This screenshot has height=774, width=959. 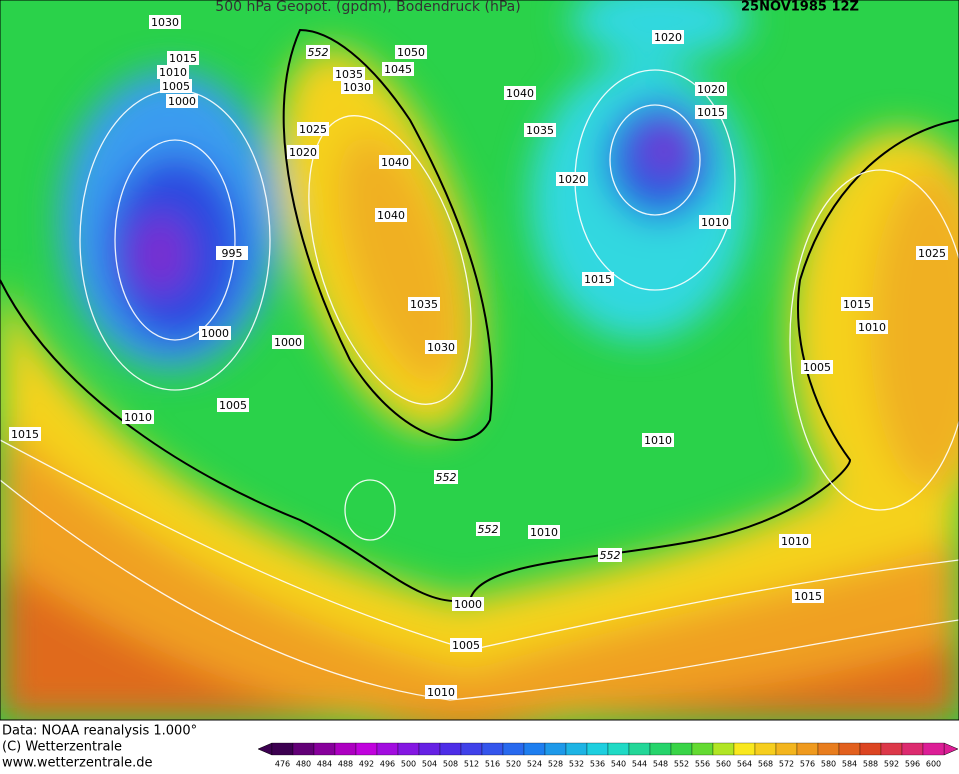 I want to click on colorbar-label: 512, so click(x=471, y=764).